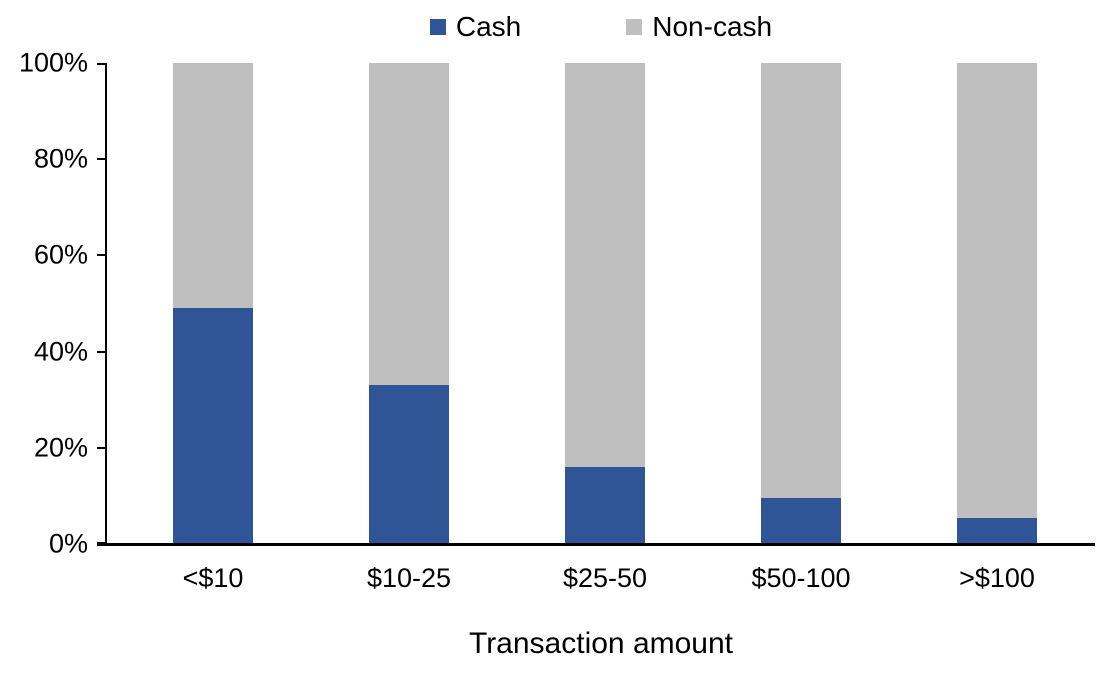 This screenshot has height=673, width=1102. What do you see at coordinates (712, 26) in the screenshot?
I see `legend-label-noncash: Non-cash` at bounding box center [712, 26].